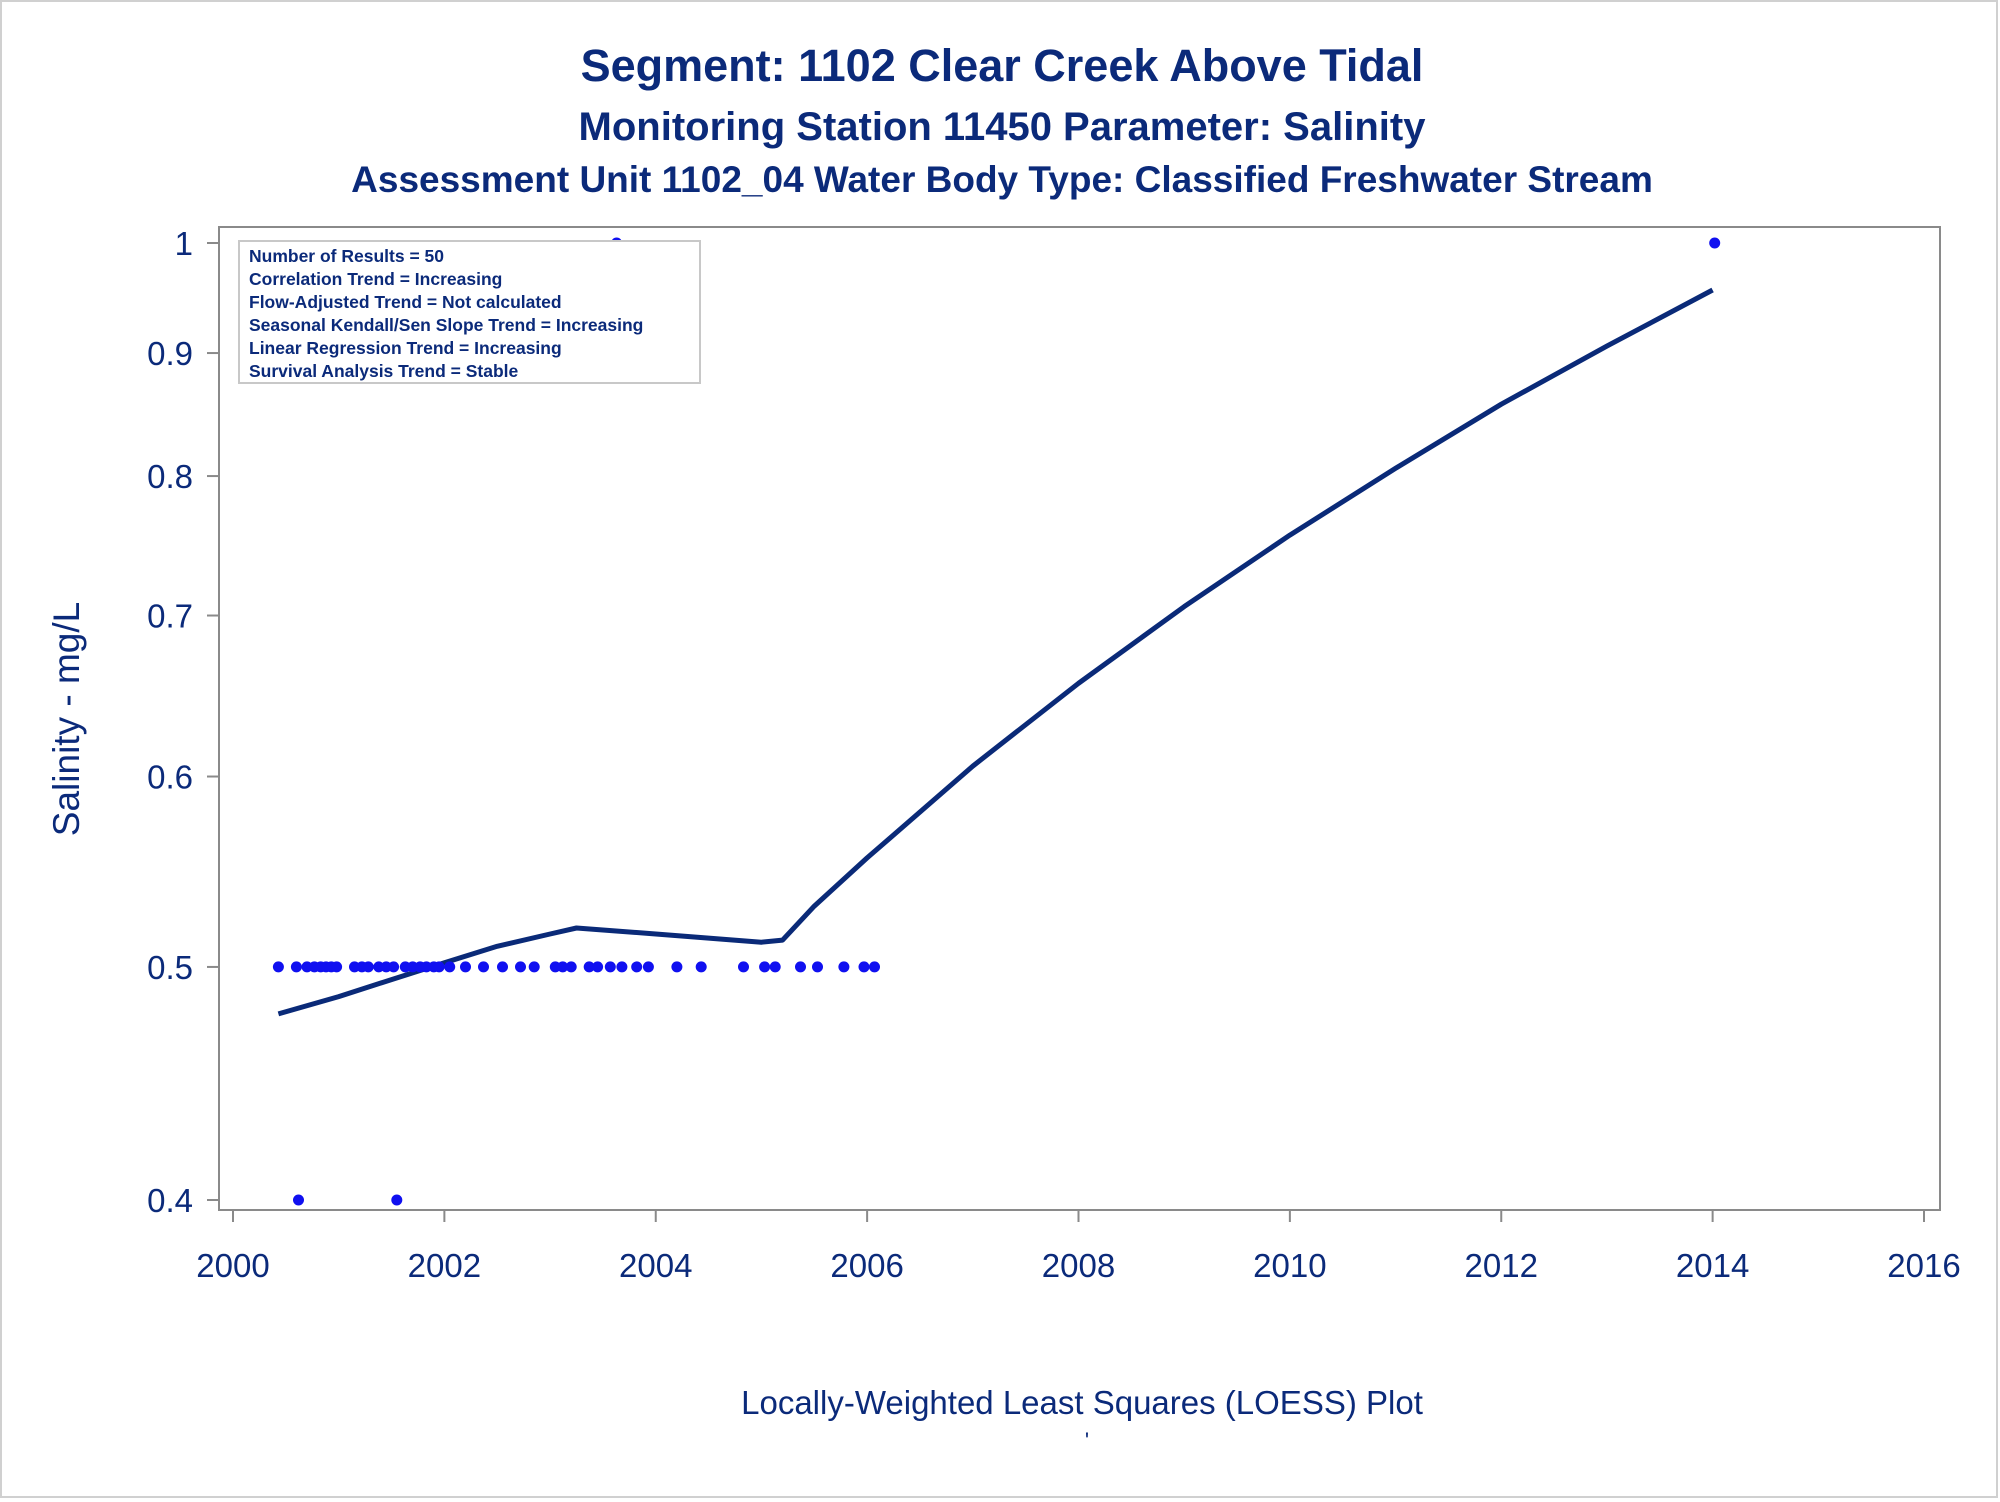  What do you see at coordinates (66, 719) in the screenshot?
I see `y-axis-label: Salinity - mg/L` at bounding box center [66, 719].